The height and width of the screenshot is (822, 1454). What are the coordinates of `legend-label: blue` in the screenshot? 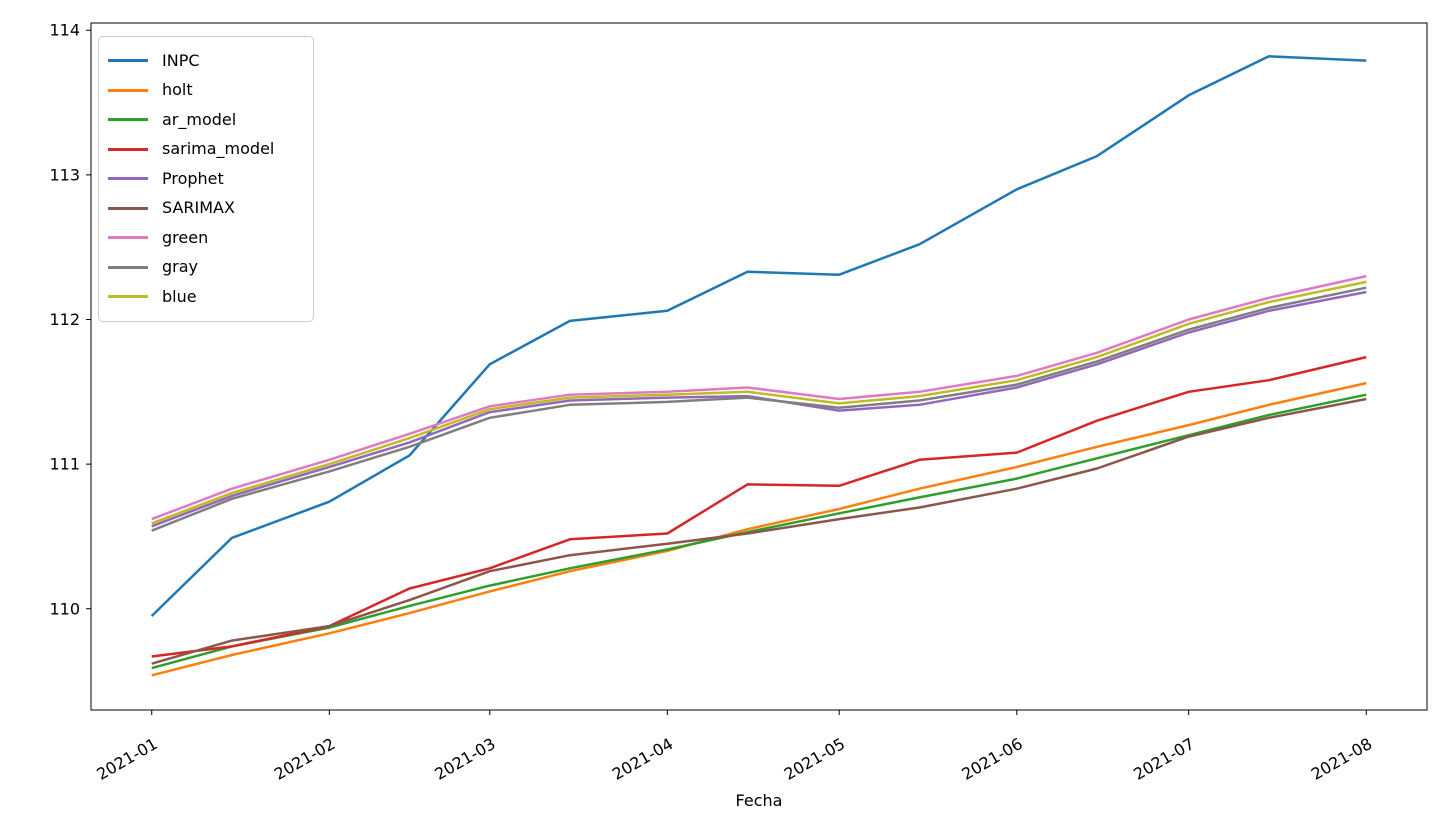 It's located at (179, 296).